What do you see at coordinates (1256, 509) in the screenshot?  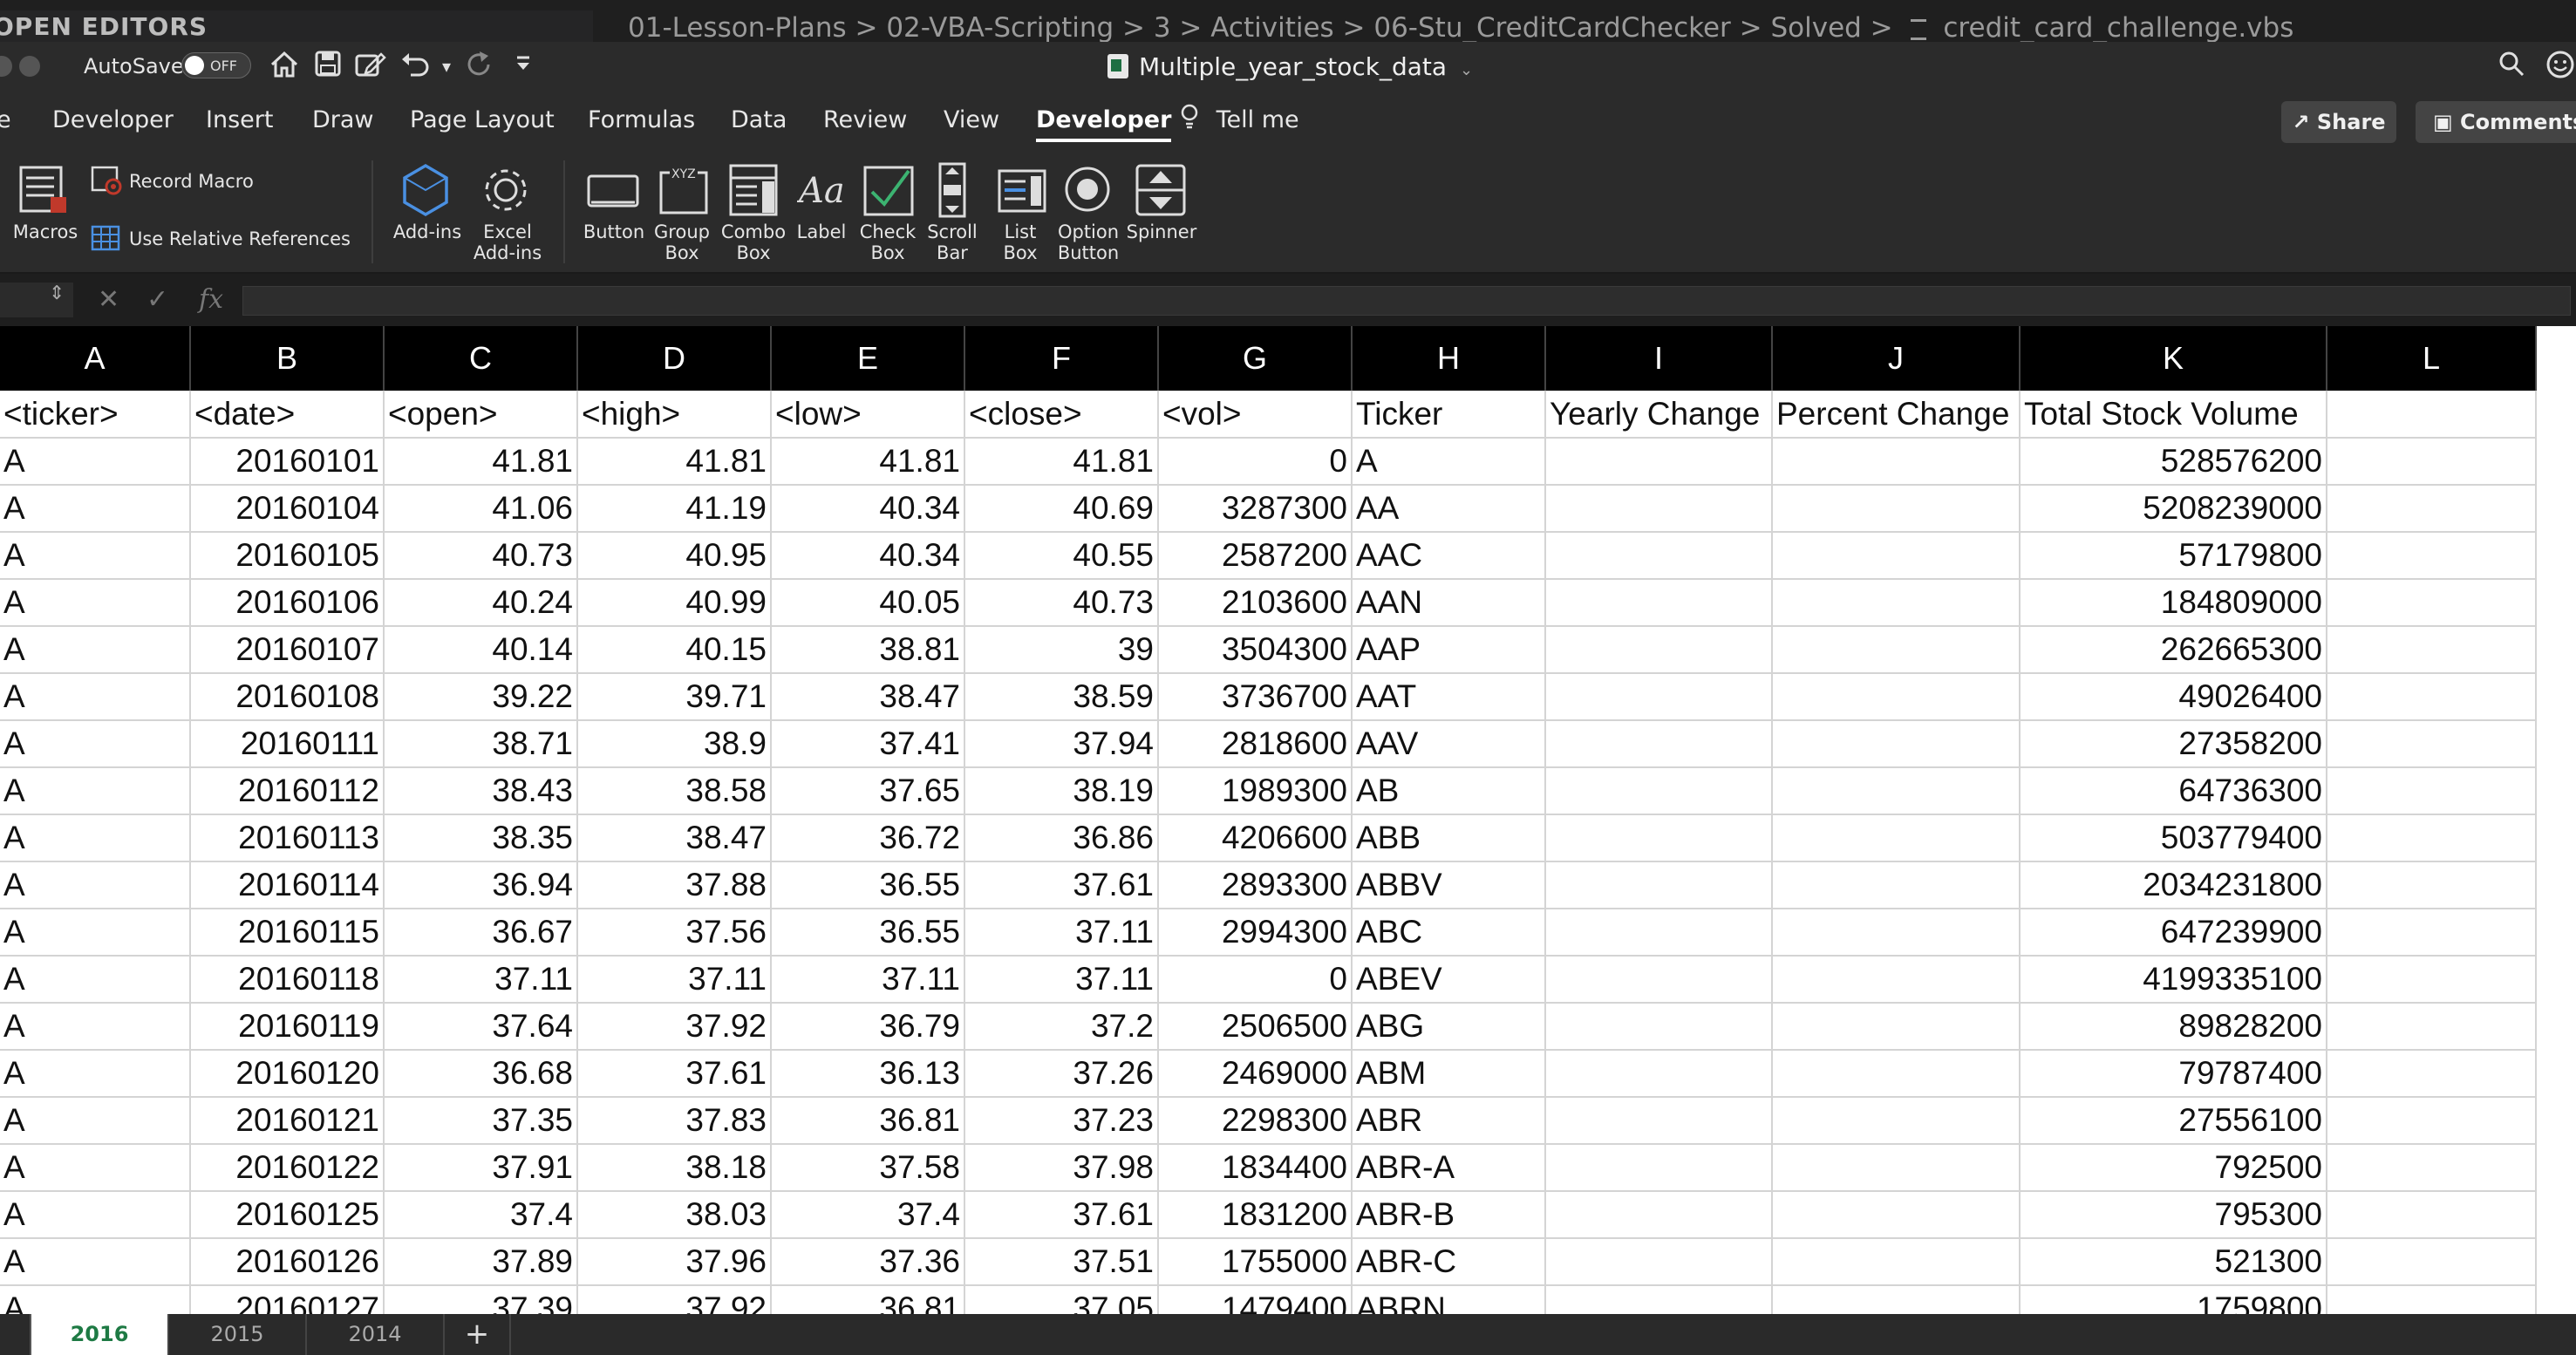 I see `cell: 3287300` at bounding box center [1256, 509].